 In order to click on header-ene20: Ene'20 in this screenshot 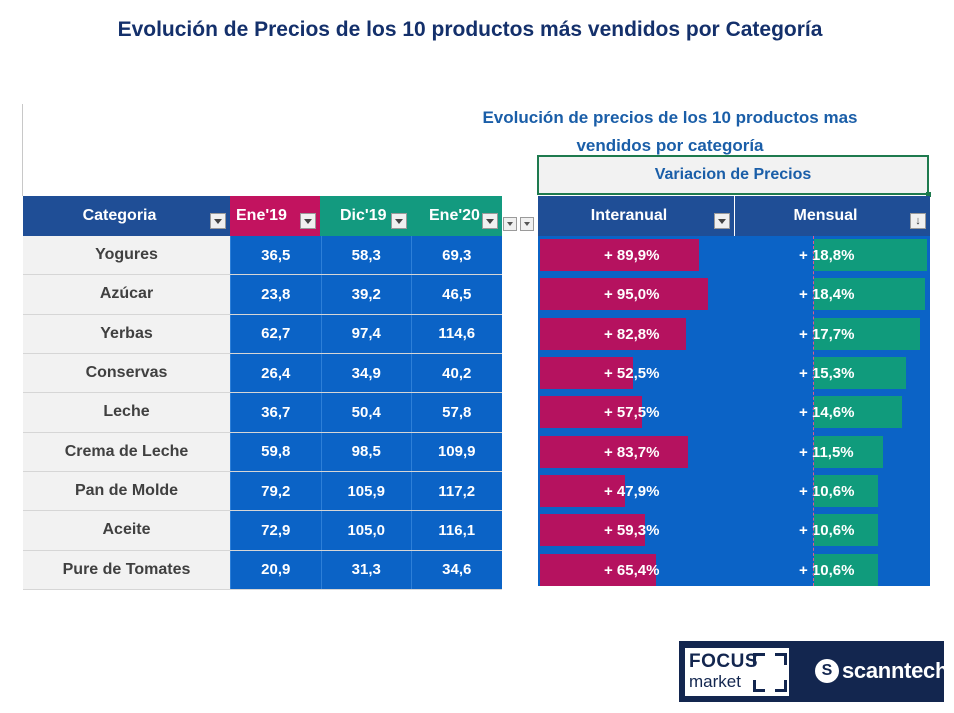, I will do `click(456, 216)`.